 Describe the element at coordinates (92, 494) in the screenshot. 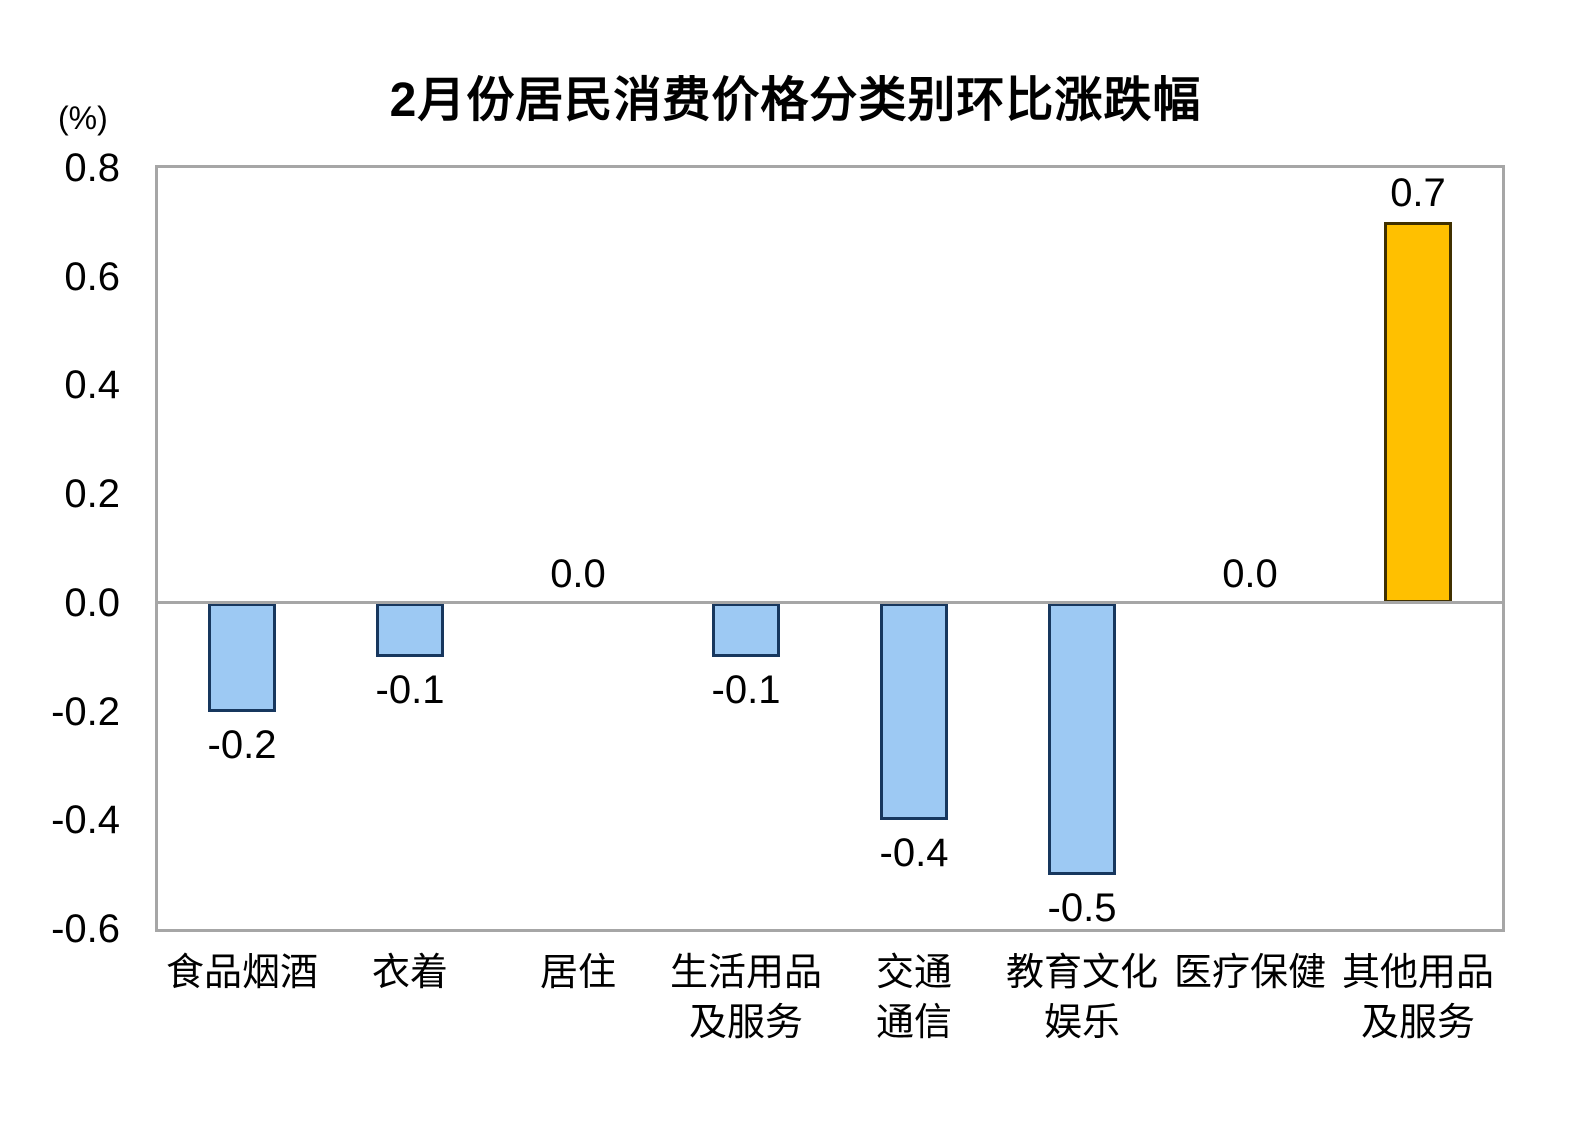

I see `y-tick-label-0.2: 0.2` at that location.